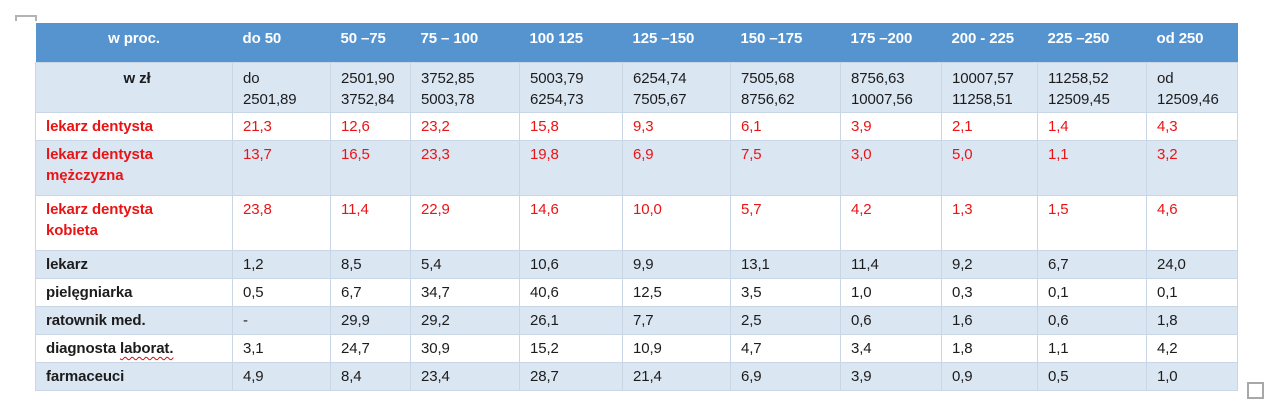  I want to click on value-cell: 22,9, so click(465, 223).